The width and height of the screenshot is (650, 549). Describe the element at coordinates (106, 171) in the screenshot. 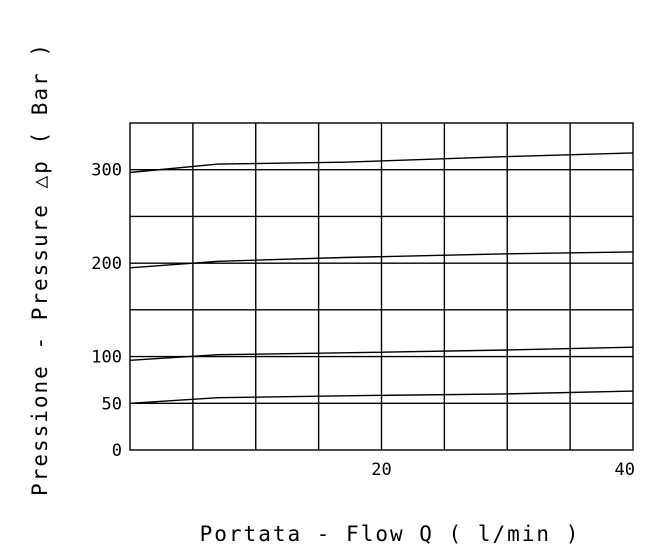

I see `y-tick-label: 300` at that location.